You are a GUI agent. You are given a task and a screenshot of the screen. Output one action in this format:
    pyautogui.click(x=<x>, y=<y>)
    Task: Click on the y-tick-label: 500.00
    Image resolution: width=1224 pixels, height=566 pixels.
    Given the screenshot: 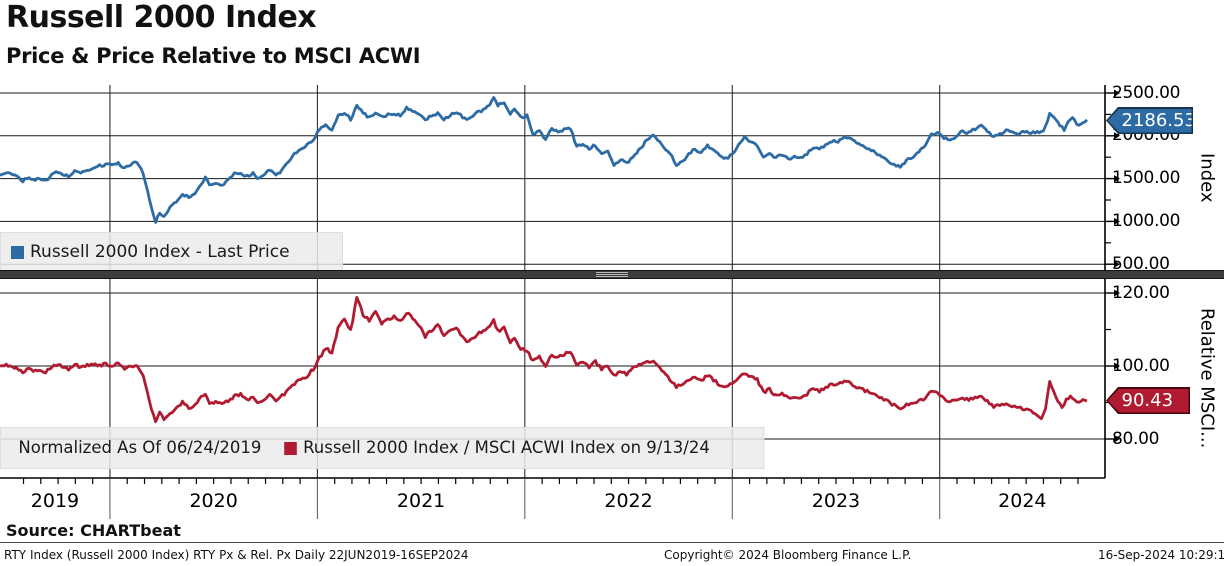 What is the action you would take?
    pyautogui.click(x=1141, y=263)
    